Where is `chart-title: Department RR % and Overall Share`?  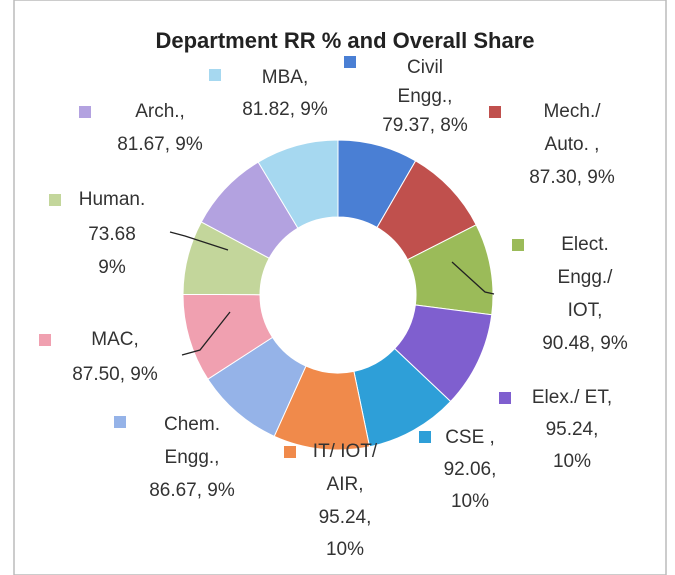 chart-title: Department RR % and Overall Share is located at coordinates (344, 40).